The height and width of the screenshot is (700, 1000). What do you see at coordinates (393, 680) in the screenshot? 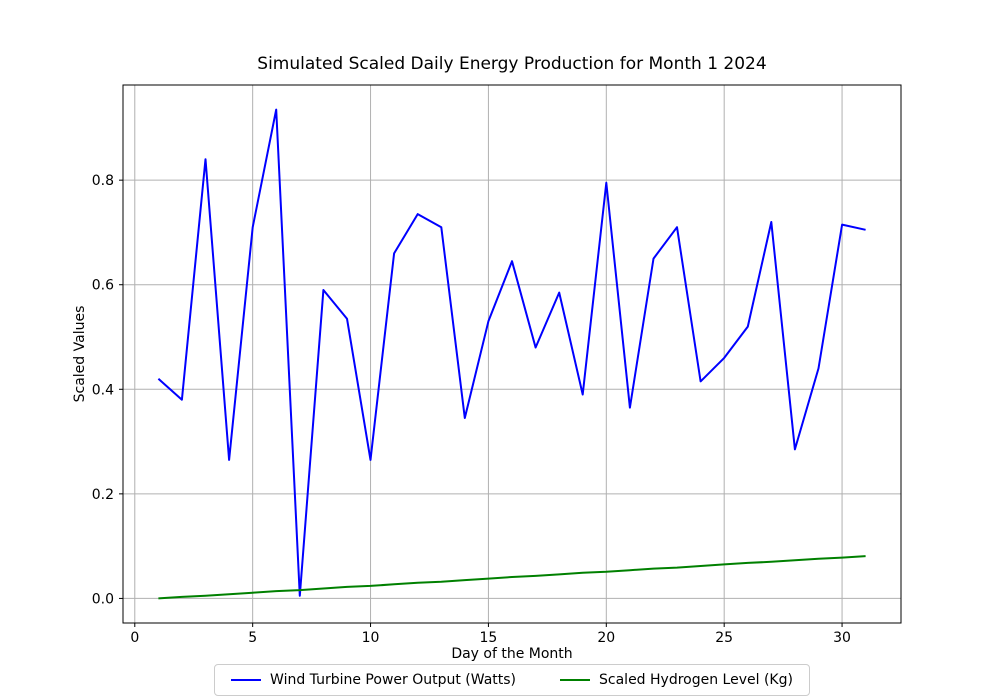
I see `legend-label-wind-power: Wind Turbine Power Output (Watts)` at bounding box center [393, 680].